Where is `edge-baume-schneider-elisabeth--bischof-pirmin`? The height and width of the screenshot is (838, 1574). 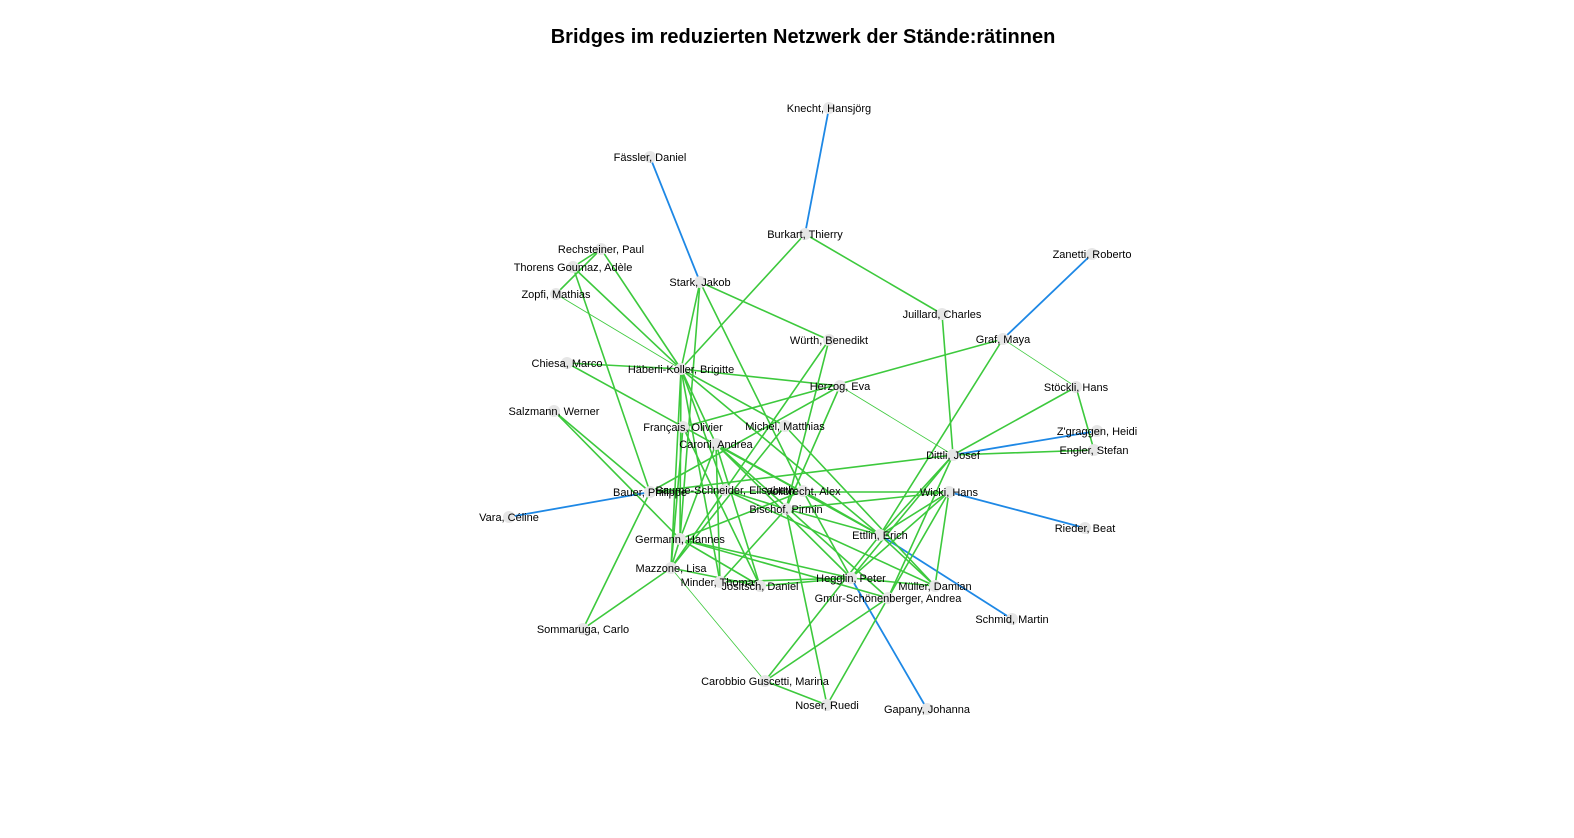
edge-baume-schneider-elisabeth--bischof-pirmin is located at coordinates (755, 499).